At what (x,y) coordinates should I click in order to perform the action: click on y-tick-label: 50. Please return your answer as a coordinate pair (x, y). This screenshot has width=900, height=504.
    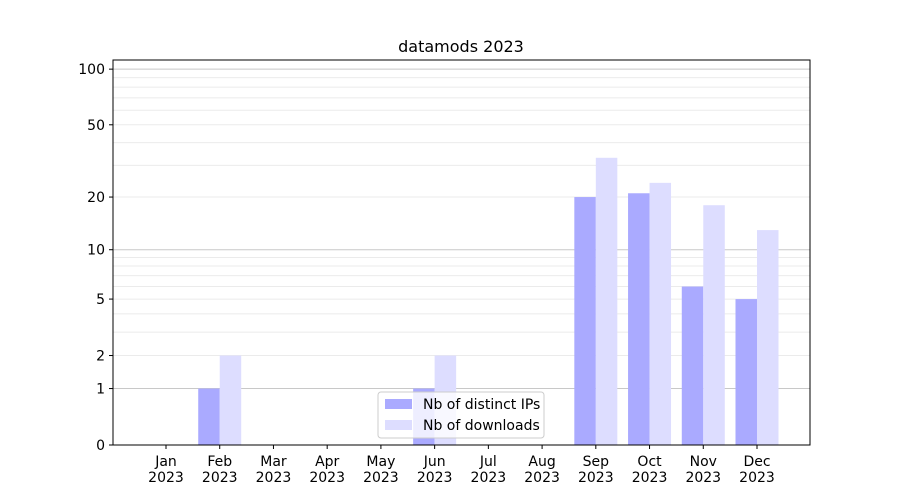
    Looking at the image, I should click on (96, 126).